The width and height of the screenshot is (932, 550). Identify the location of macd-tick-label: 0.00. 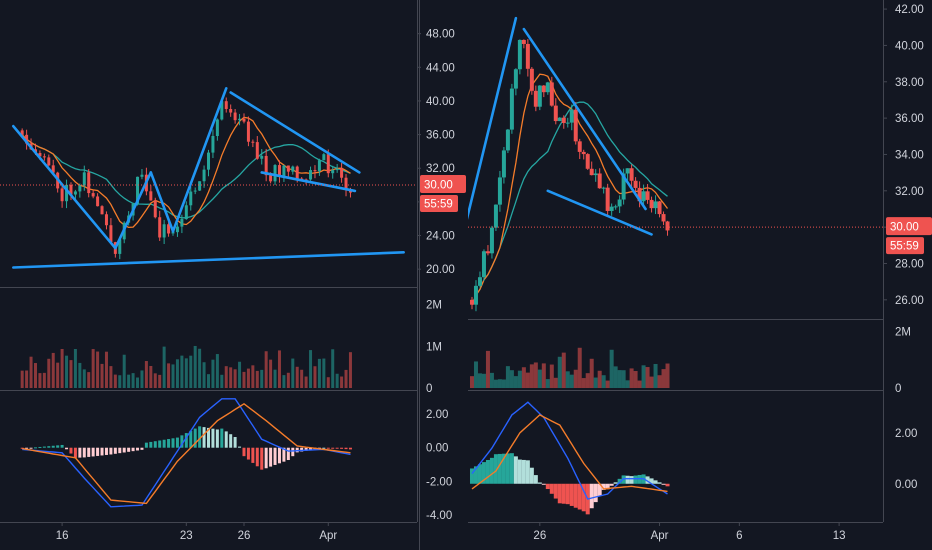
(906, 485).